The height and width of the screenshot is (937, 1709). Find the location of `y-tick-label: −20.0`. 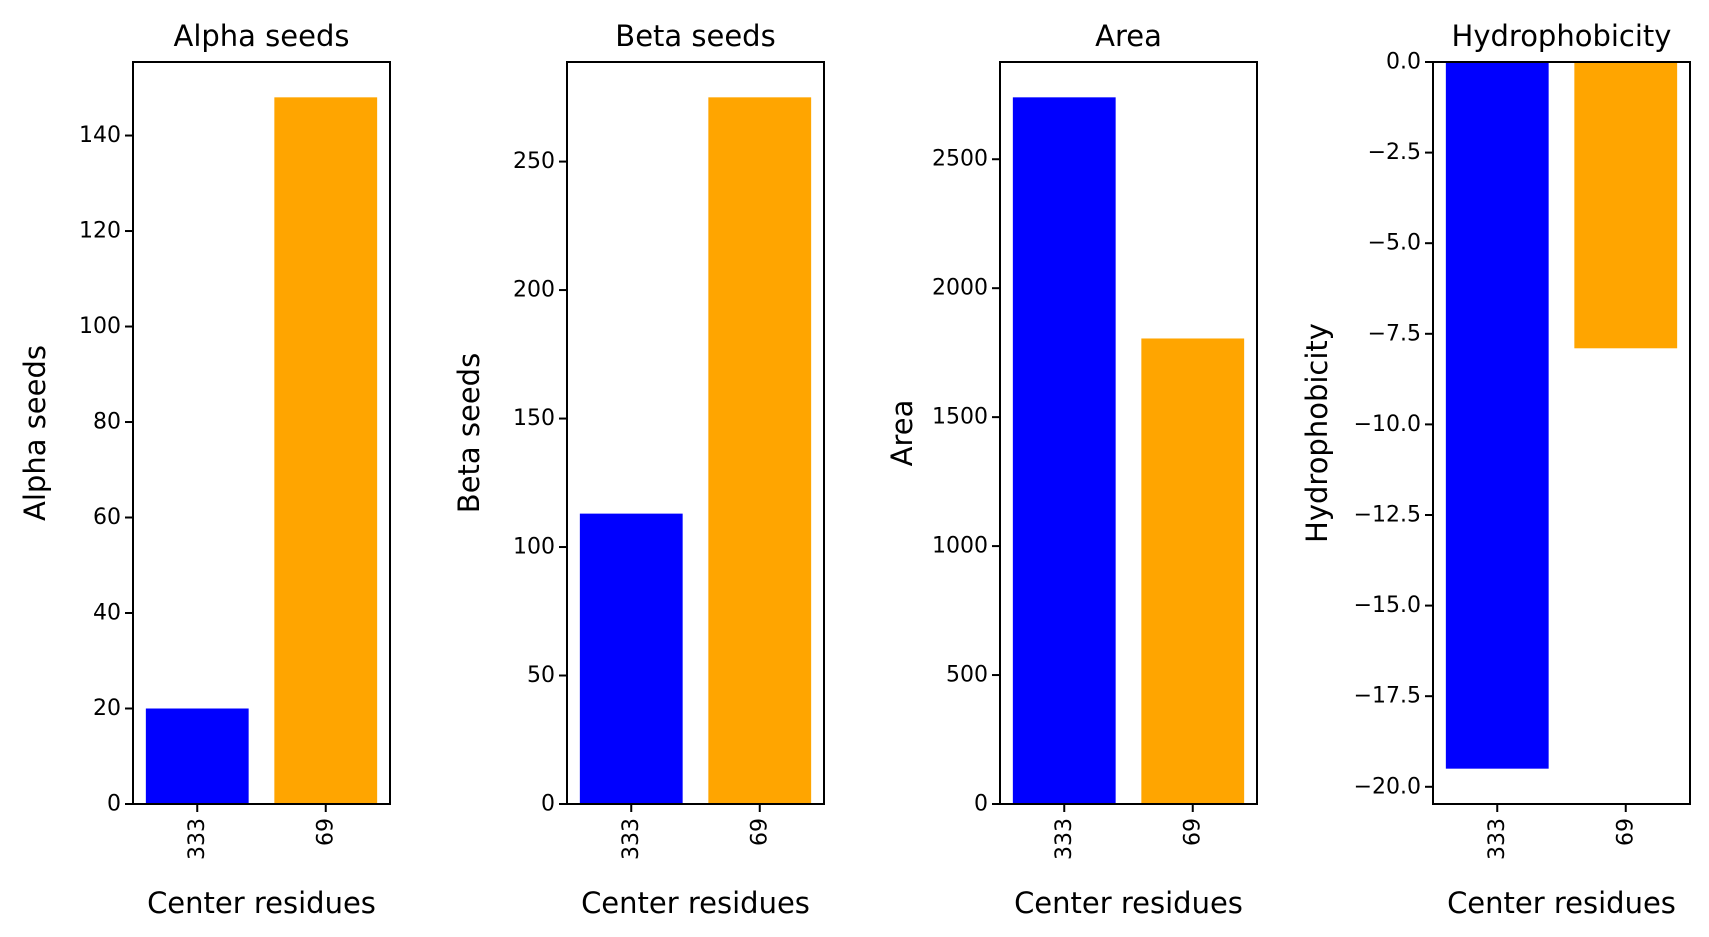

y-tick-label: −20.0 is located at coordinates (1387, 786).